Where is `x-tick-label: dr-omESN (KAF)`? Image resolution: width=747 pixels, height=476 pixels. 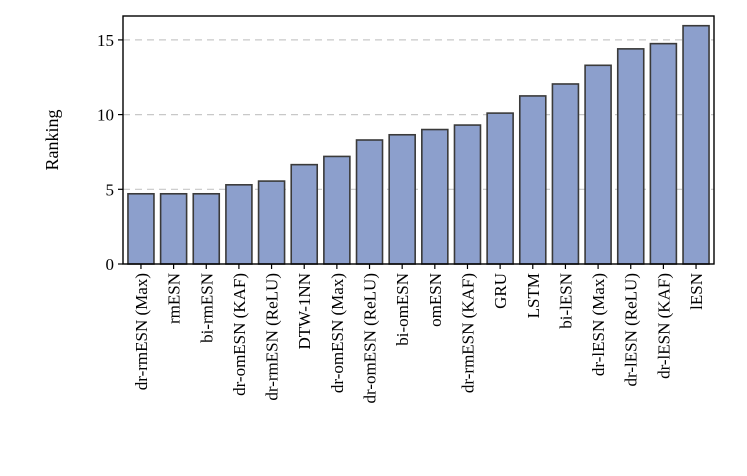
x-tick-label: dr-omESN (KAF) is located at coordinates (239, 334).